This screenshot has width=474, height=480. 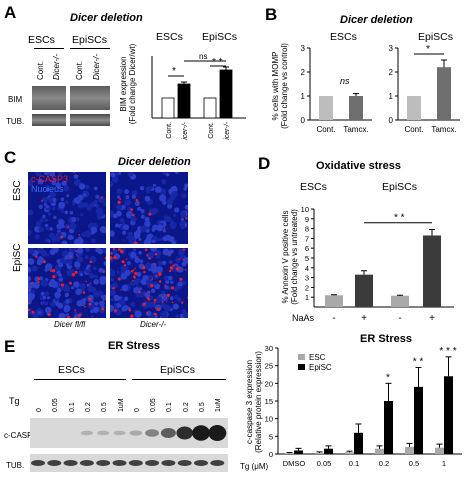 What do you see at coordinates (226, 94) in the screenshot?
I see `panel-a-bar` at bounding box center [226, 94].